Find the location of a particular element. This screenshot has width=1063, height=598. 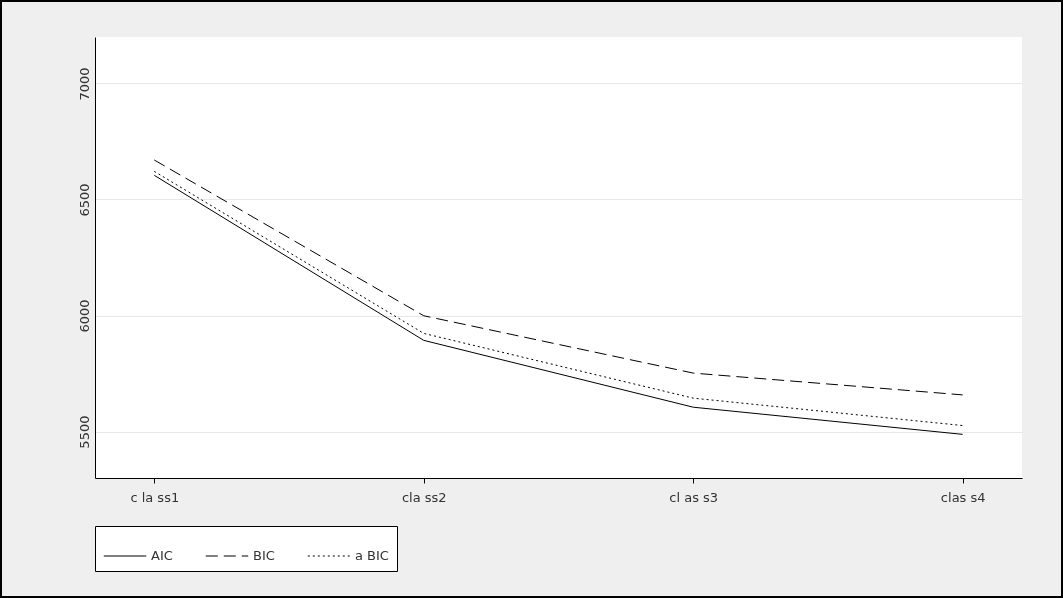

y-tick-label: 5500 is located at coordinates (84, 432).